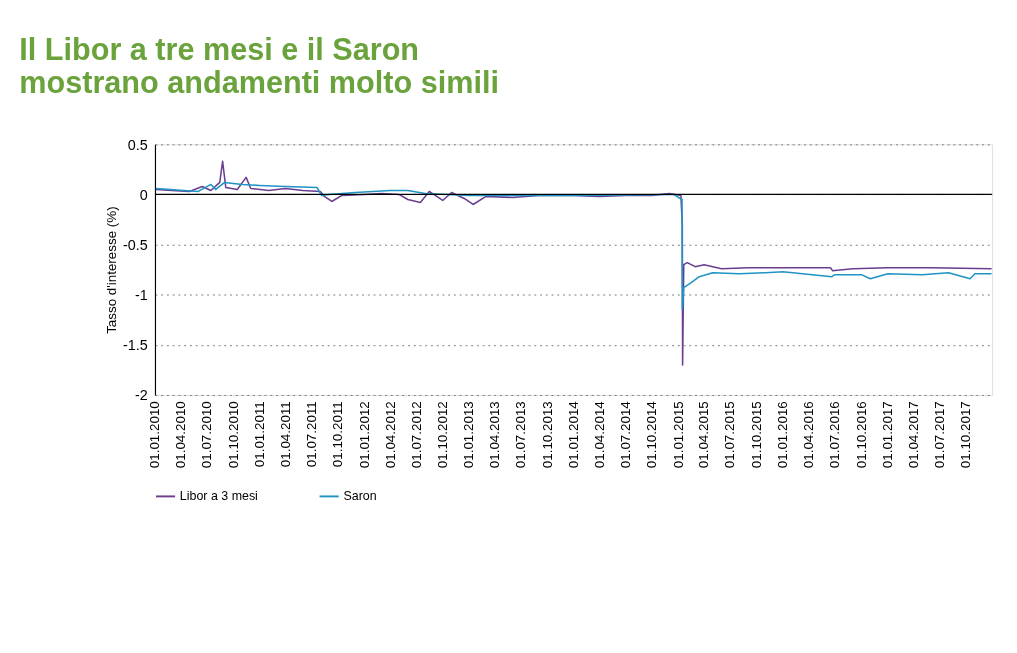 This screenshot has width=1017, height=653. What do you see at coordinates (704, 435) in the screenshot?
I see `x-tick-label: 01.04.2015` at bounding box center [704, 435].